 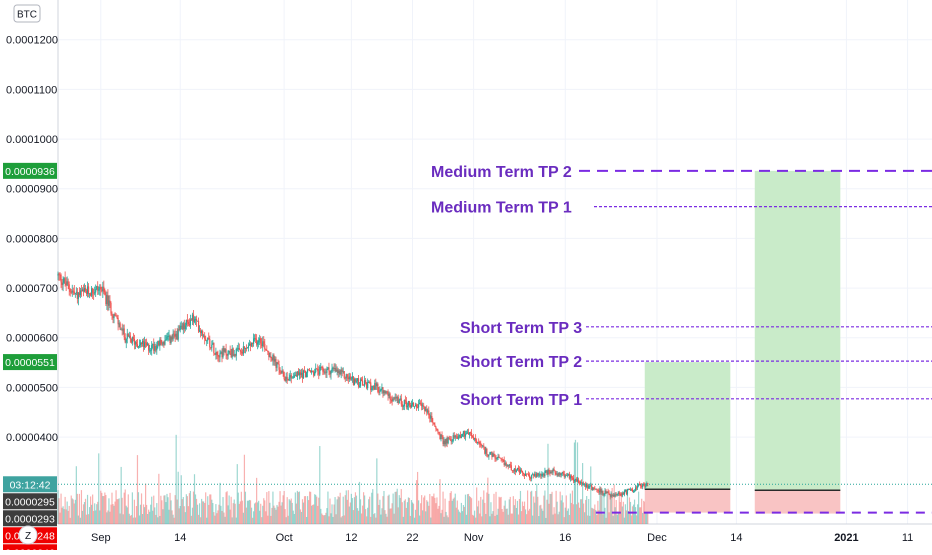 What do you see at coordinates (32, 438) in the screenshot?
I see `price-tick-label: 0.0000400` at bounding box center [32, 438].